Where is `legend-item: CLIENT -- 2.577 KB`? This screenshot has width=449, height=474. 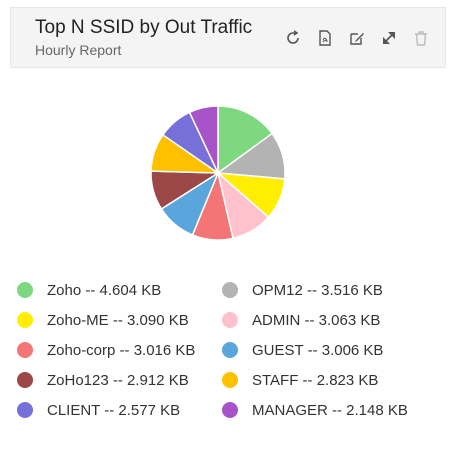 legend-item: CLIENT -- 2.577 KB is located at coordinates (98, 410).